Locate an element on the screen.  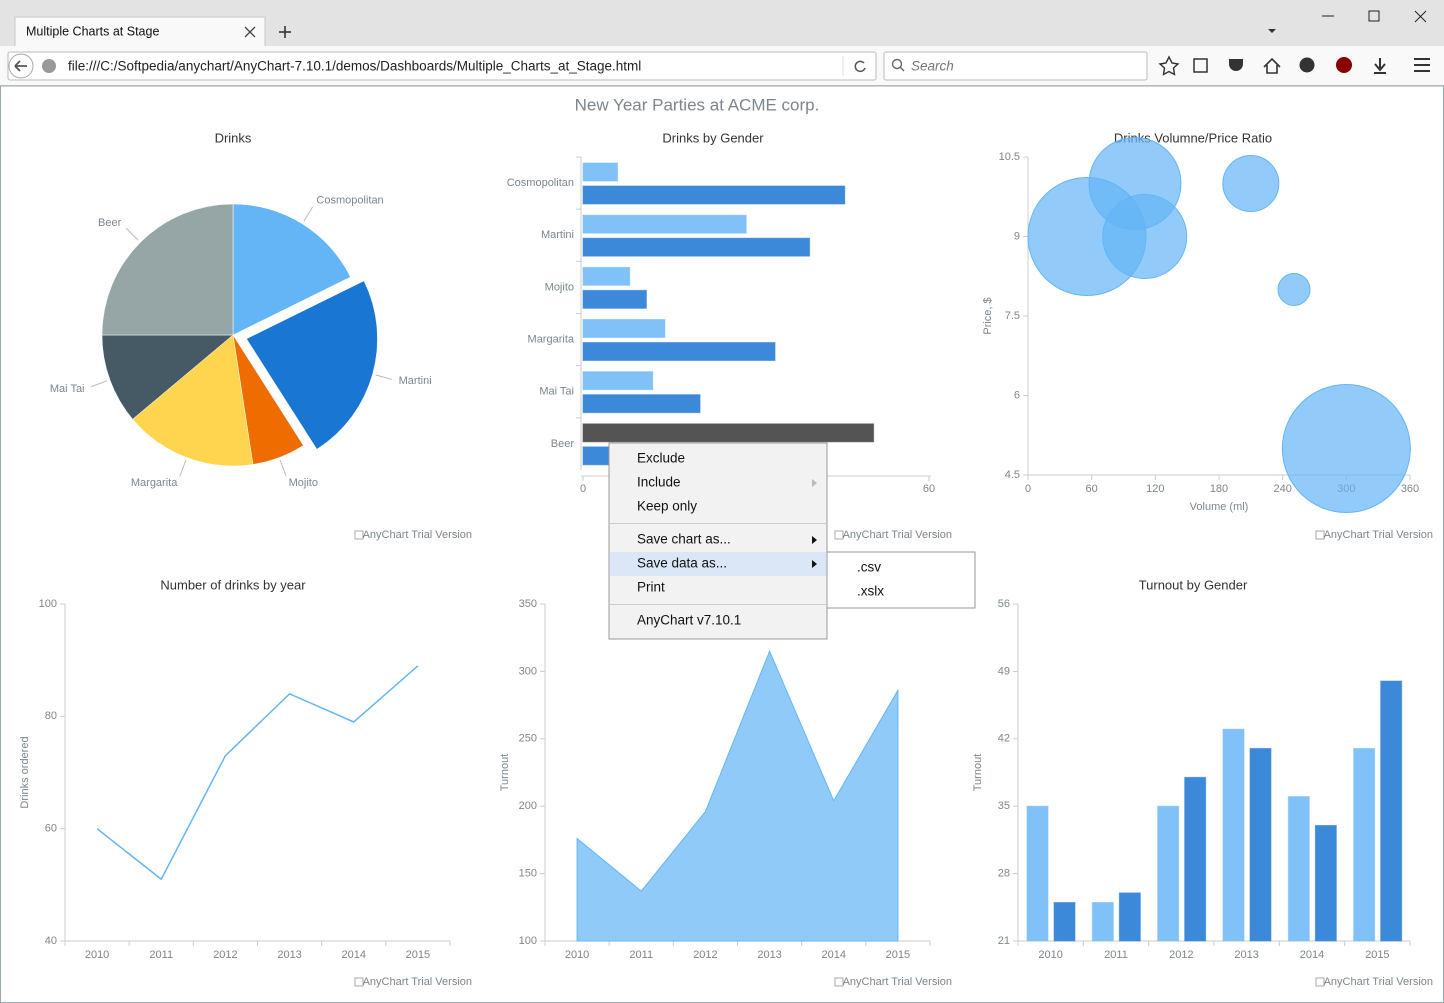
chart-title: Turnout by Gender is located at coordinates (1193, 584).